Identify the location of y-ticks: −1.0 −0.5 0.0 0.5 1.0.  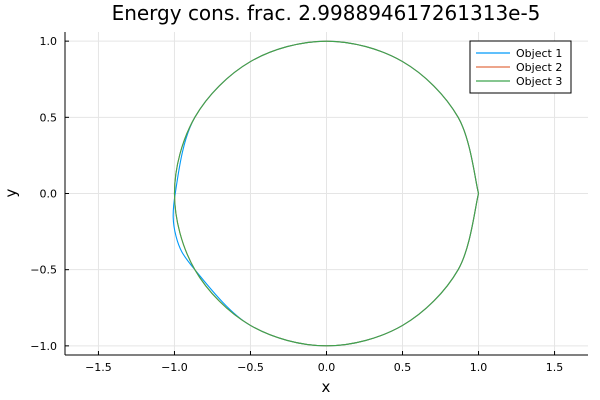
(49, 194).